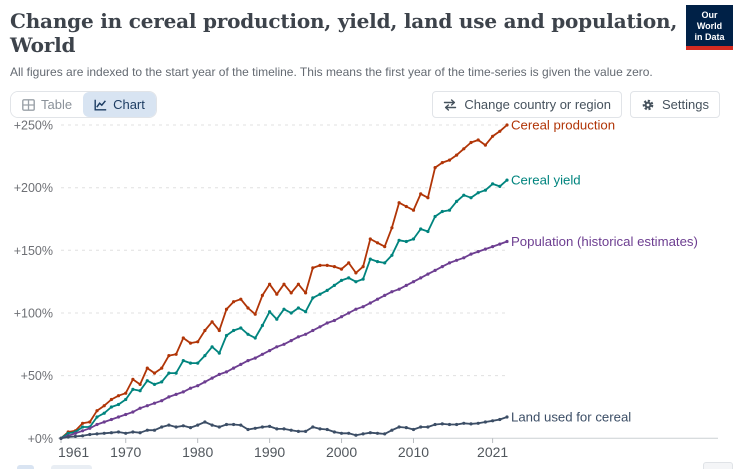 The width and height of the screenshot is (736, 469). What do you see at coordinates (119, 105) in the screenshot?
I see `tab-chart: Chart` at bounding box center [119, 105].